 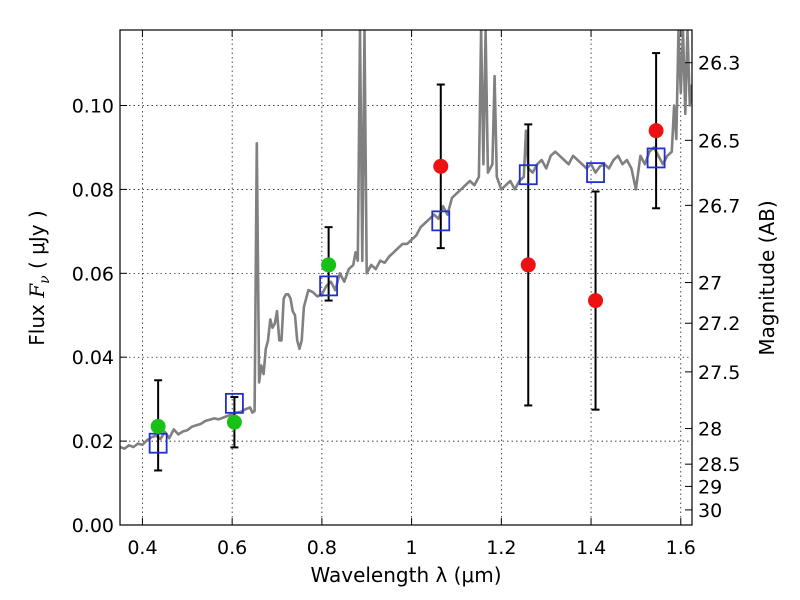 I want to click on y2-tick-label: 26.7, so click(x=719, y=206).